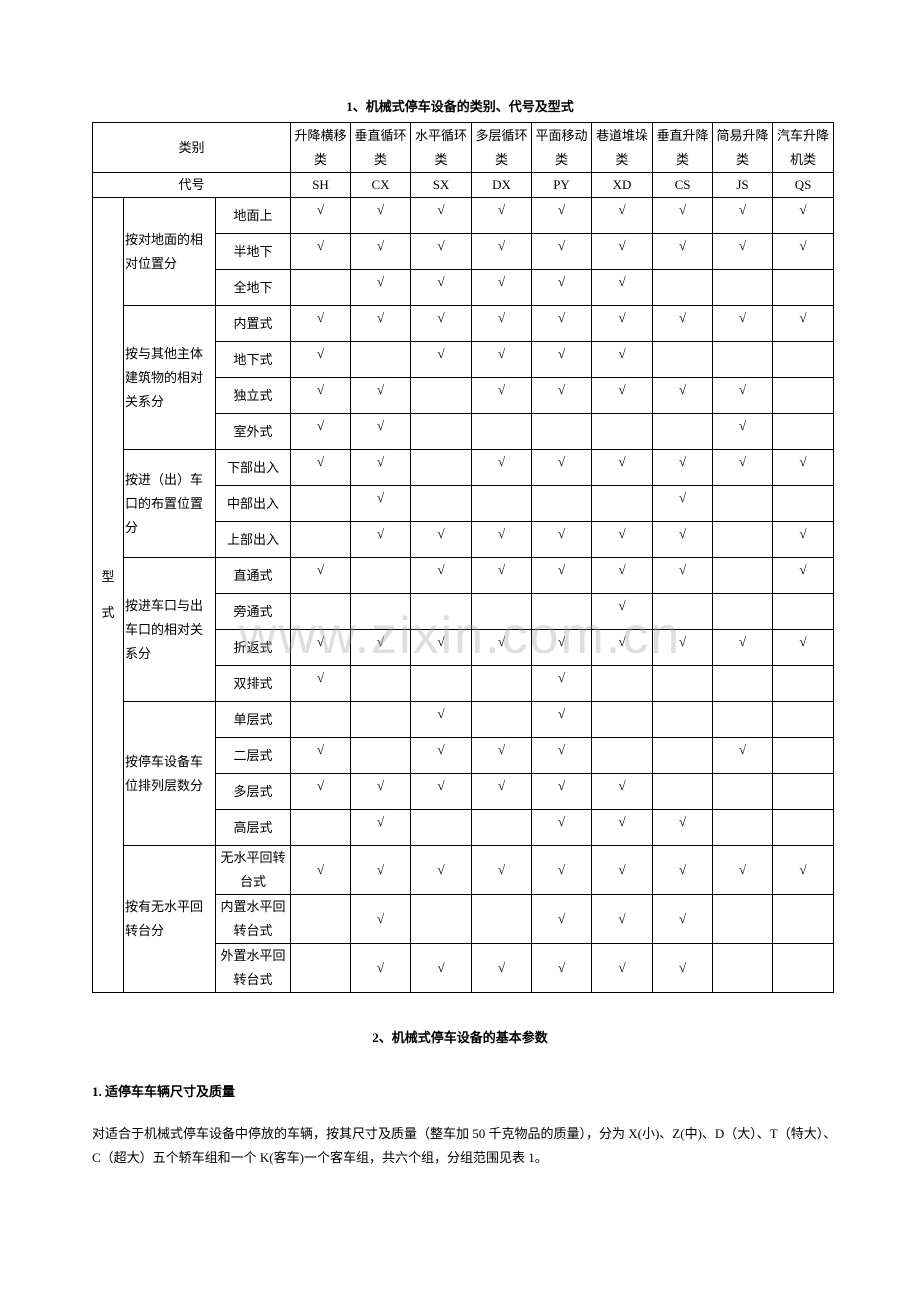 Image resolution: width=920 pixels, height=1302 pixels. What do you see at coordinates (253, 287) in the screenshot?
I see `row-label: 全地下` at bounding box center [253, 287].